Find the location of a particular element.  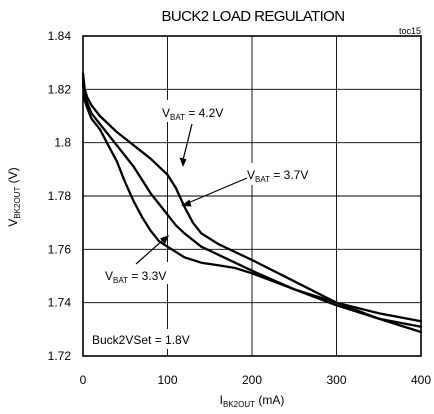

chart-title: BUCK2 LOAD REGULATION is located at coordinates (252, 16).